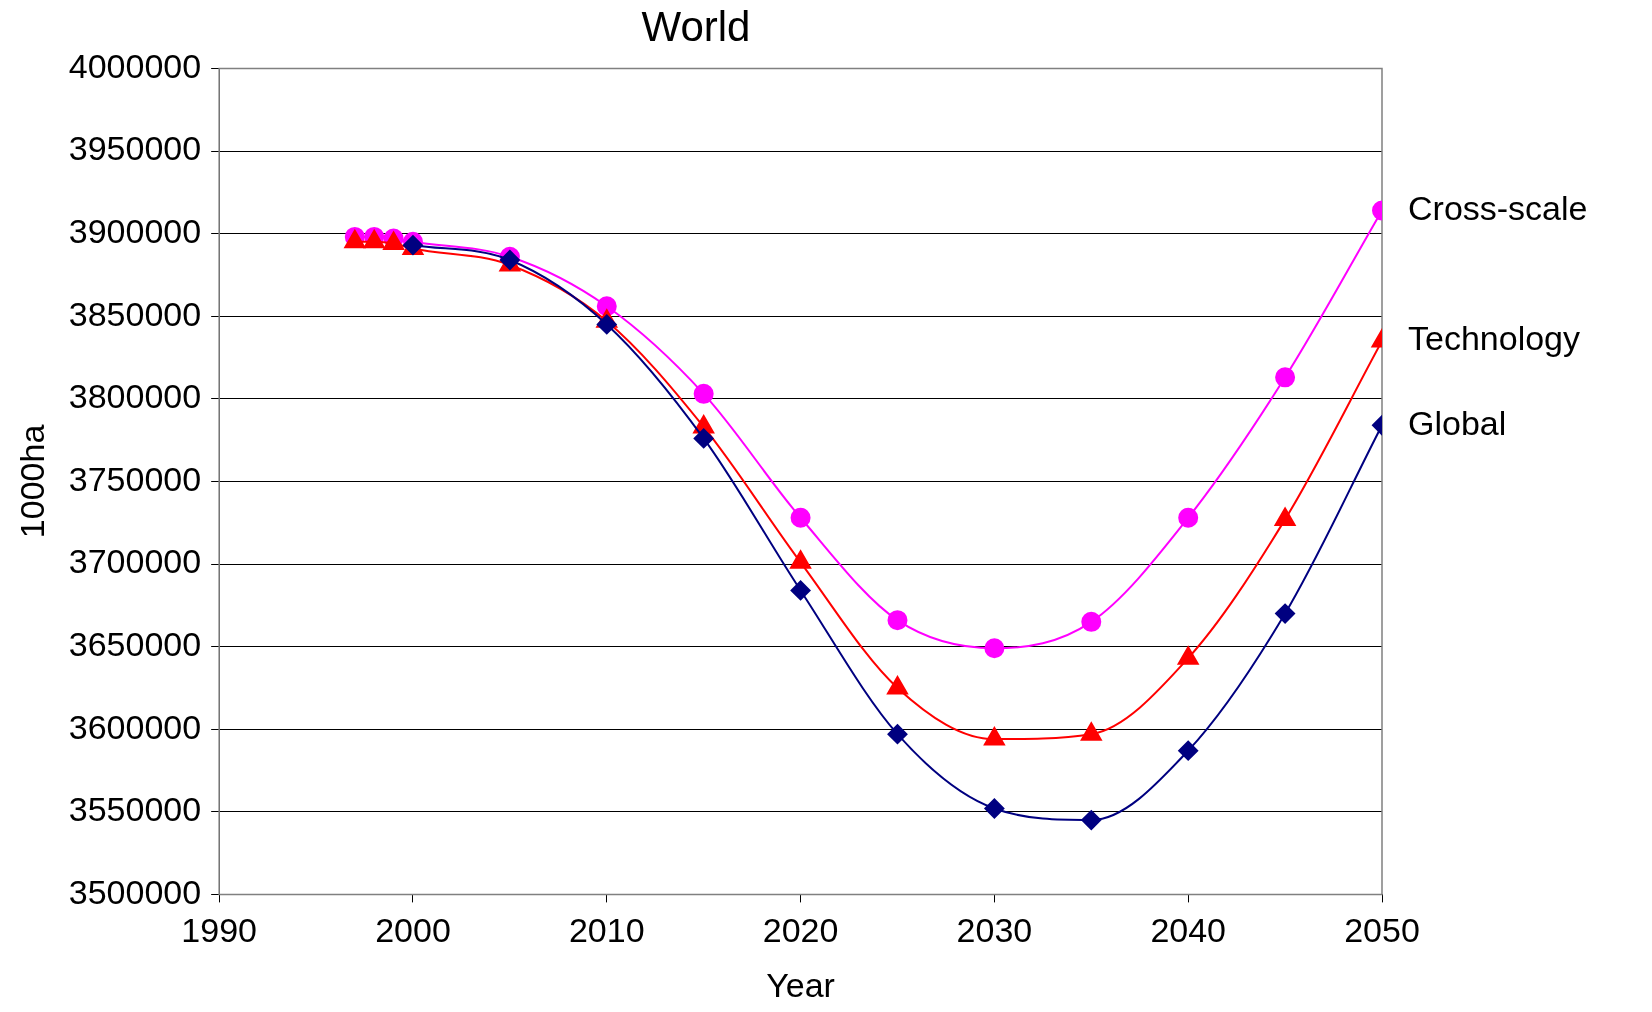 The height and width of the screenshot is (1012, 1652). I want to click on y-tick-label: 3900000, so click(135, 230).